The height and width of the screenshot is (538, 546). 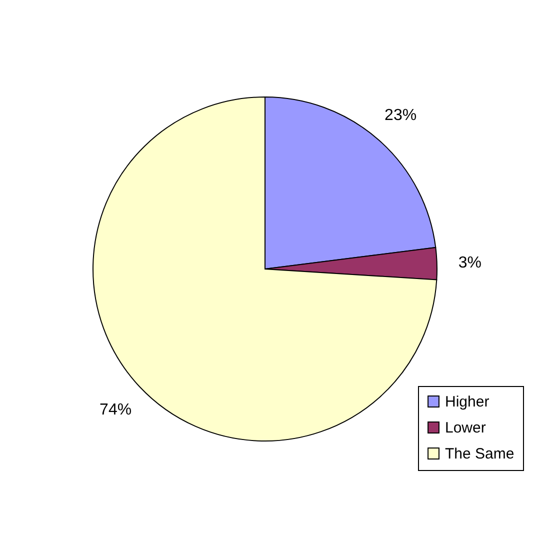 What do you see at coordinates (400, 115) in the screenshot?
I see `data-label: 23%` at bounding box center [400, 115].